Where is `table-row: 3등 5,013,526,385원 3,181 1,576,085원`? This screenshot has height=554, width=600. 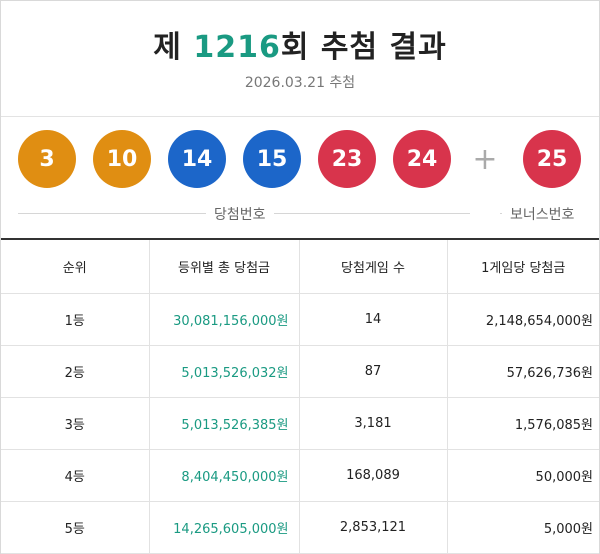
table-row: 3등 5,013,526,385원 3,181 1,576,085원 is located at coordinates (300, 423).